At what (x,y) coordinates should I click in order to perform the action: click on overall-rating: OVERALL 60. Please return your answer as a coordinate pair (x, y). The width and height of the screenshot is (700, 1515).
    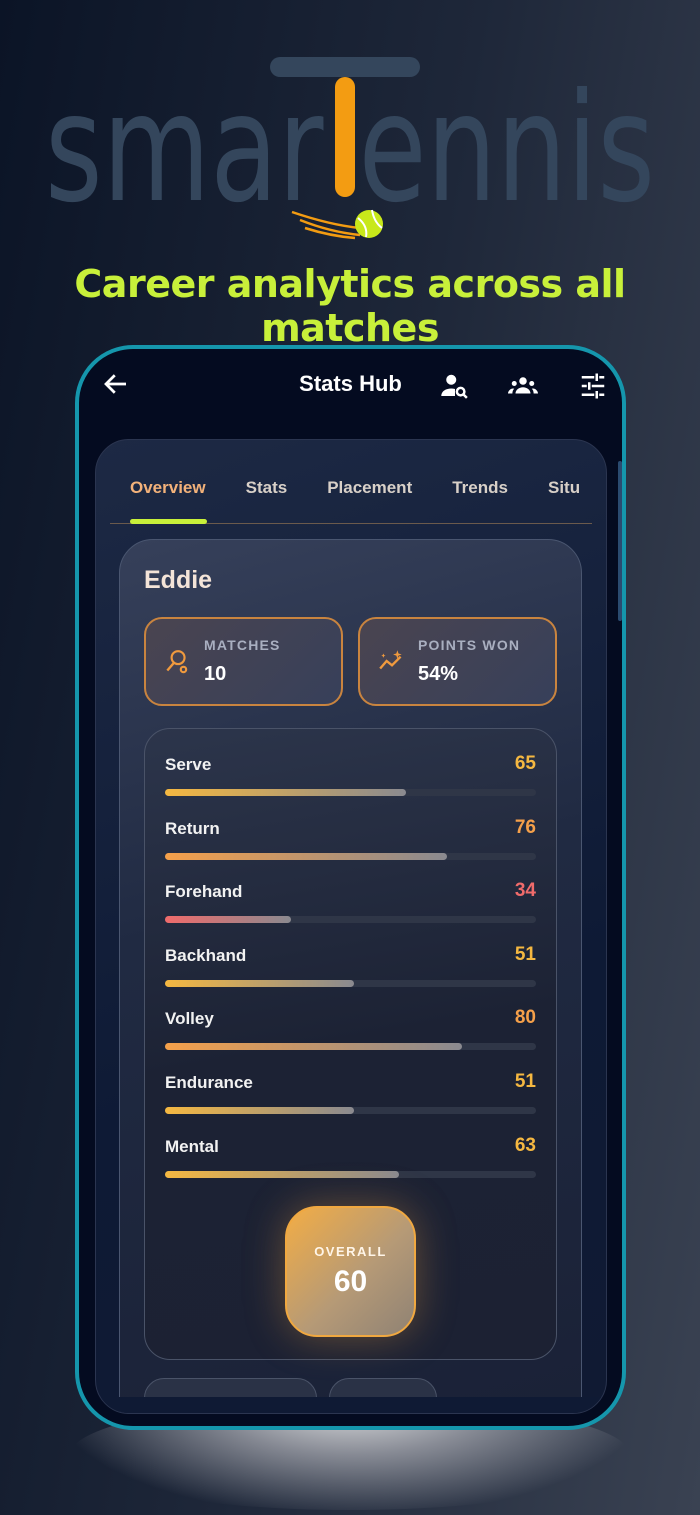
    Looking at the image, I should click on (350, 1271).